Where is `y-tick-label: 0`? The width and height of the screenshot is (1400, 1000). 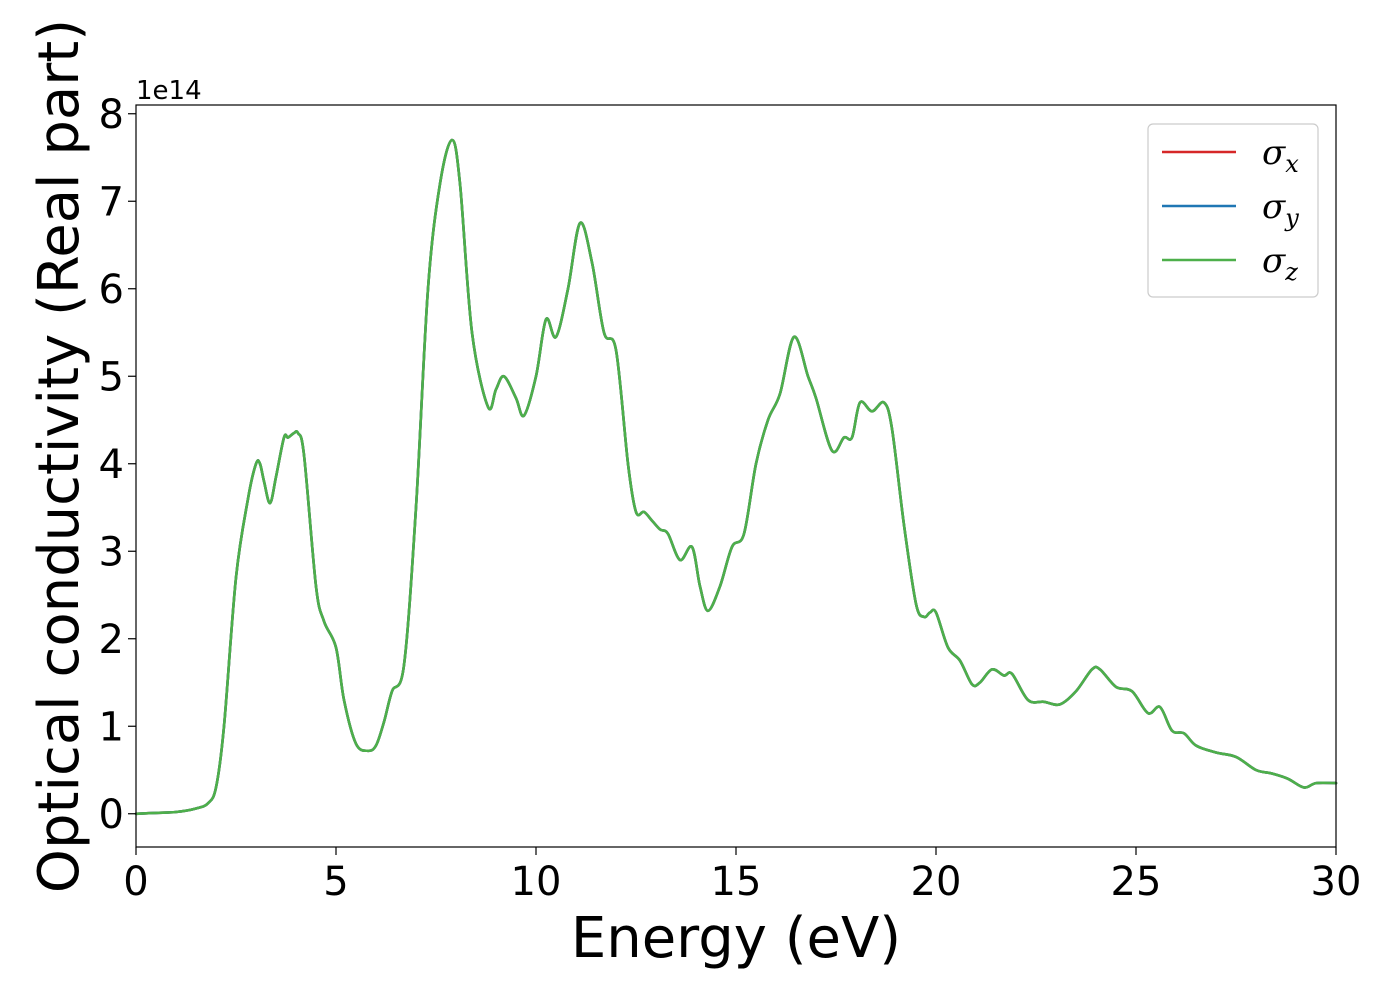 y-tick-label: 0 is located at coordinates (111, 815).